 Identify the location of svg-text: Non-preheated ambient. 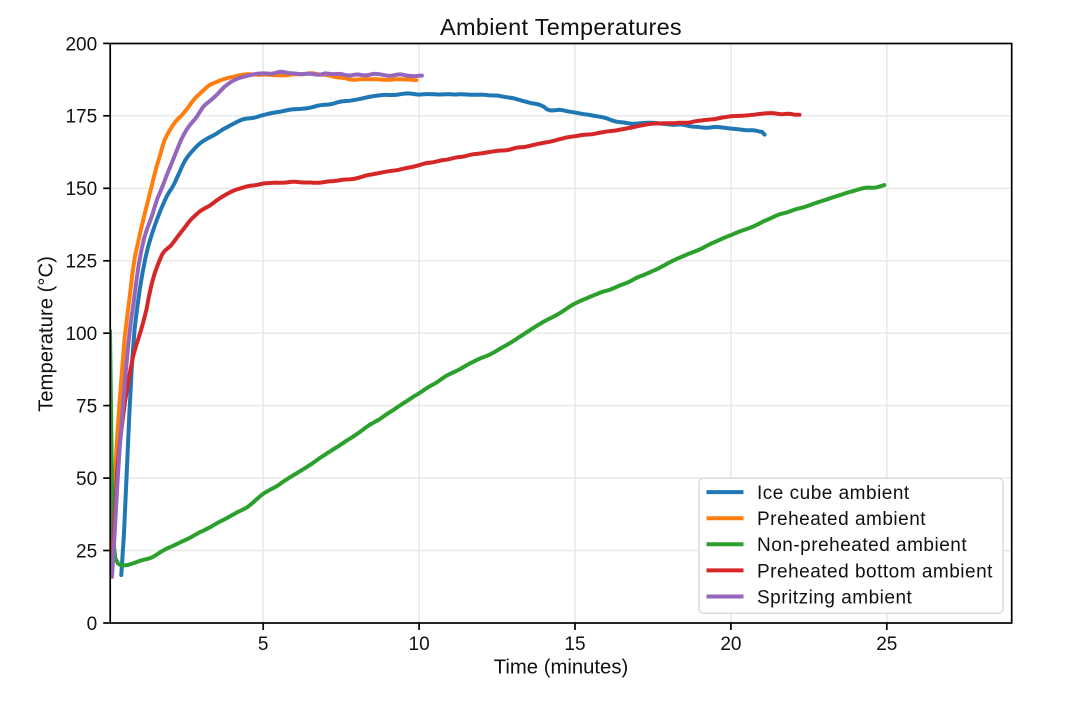
(862, 545).